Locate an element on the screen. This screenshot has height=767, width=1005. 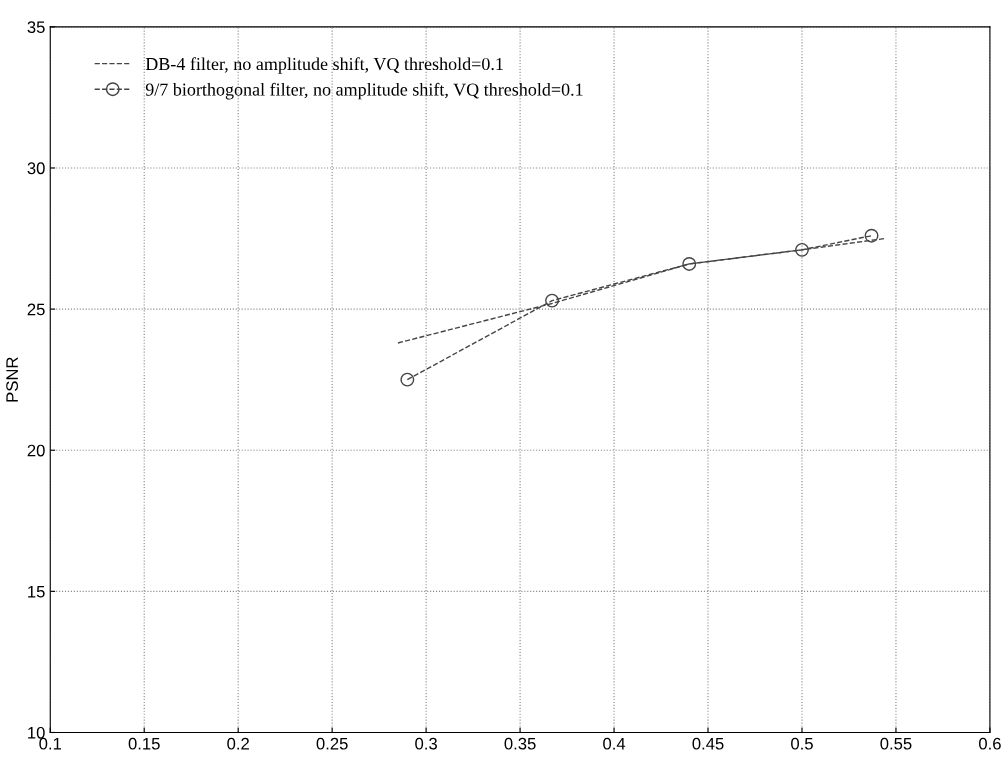
x-tick-label: 0.4 is located at coordinates (614, 743).